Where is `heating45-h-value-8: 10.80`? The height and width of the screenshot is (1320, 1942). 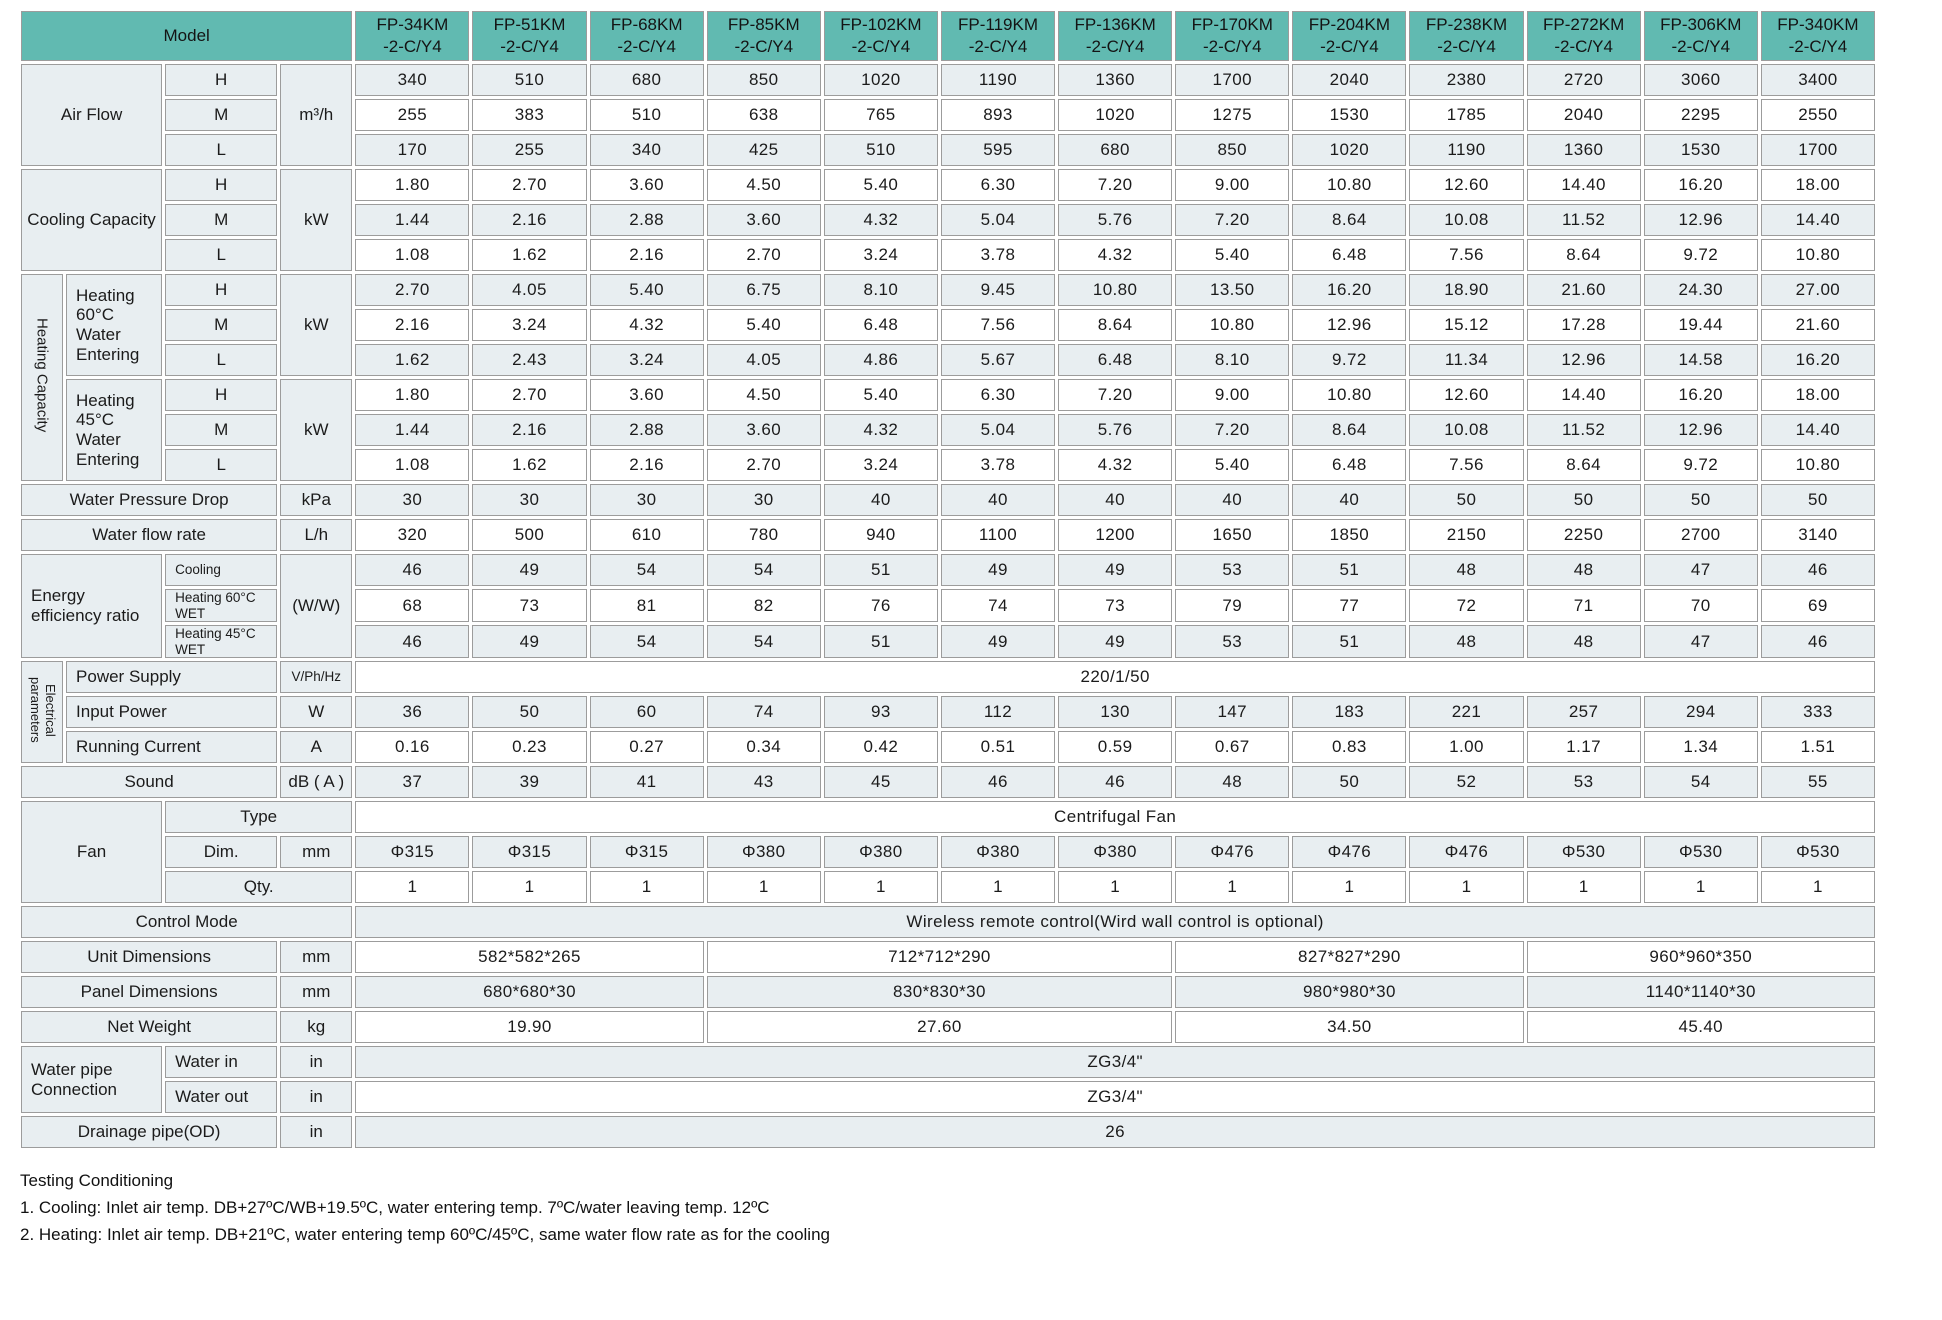
heating45-h-value-8: 10.80 is located at coordinates (1349, 395).